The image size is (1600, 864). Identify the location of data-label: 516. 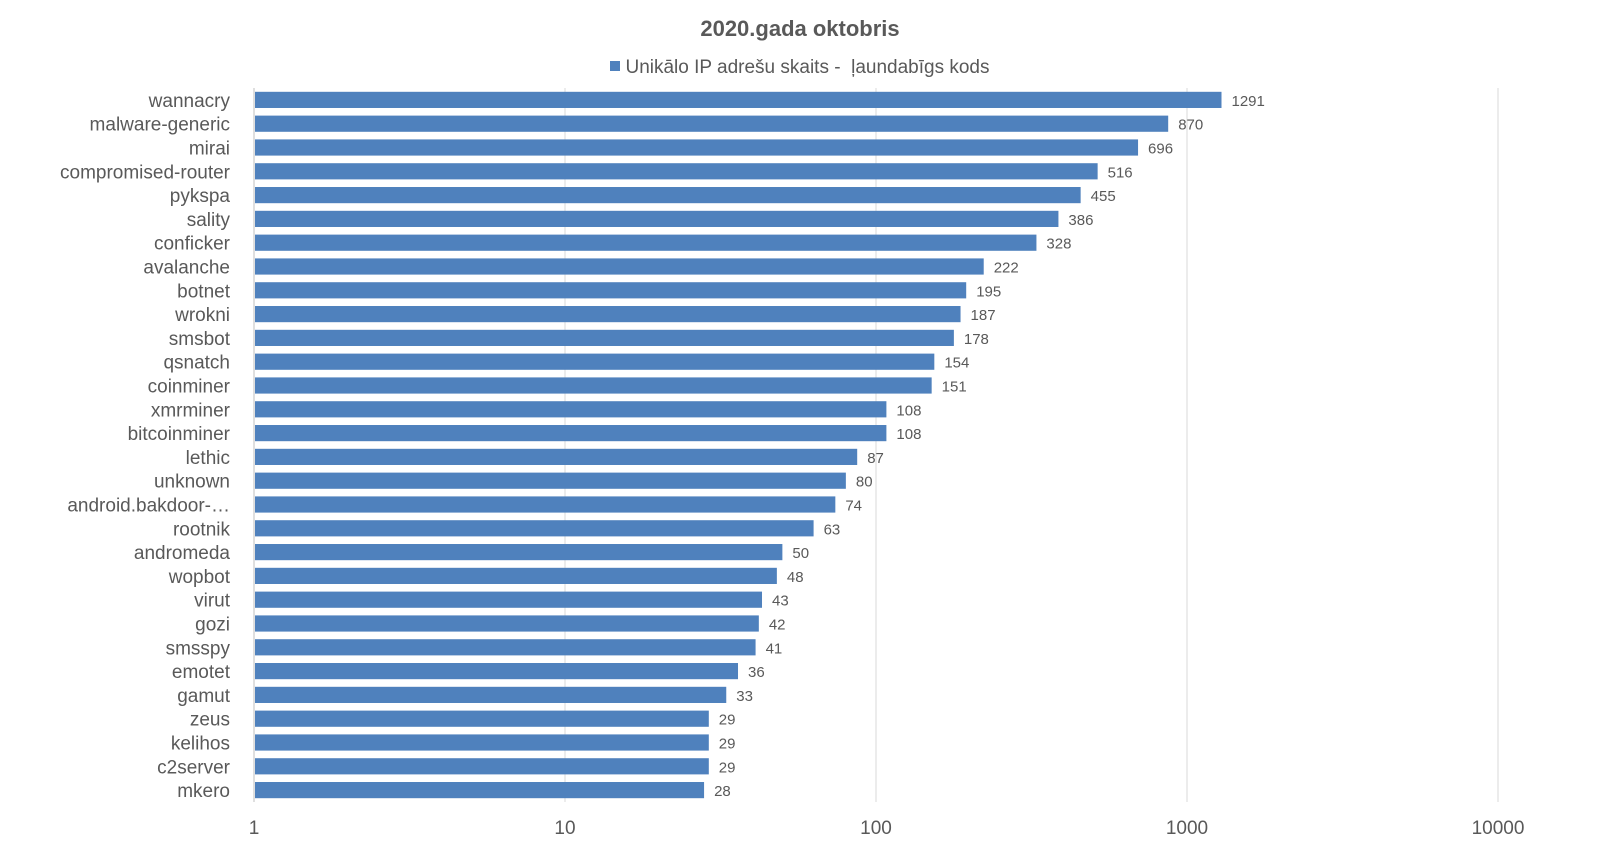
(1120, 172).